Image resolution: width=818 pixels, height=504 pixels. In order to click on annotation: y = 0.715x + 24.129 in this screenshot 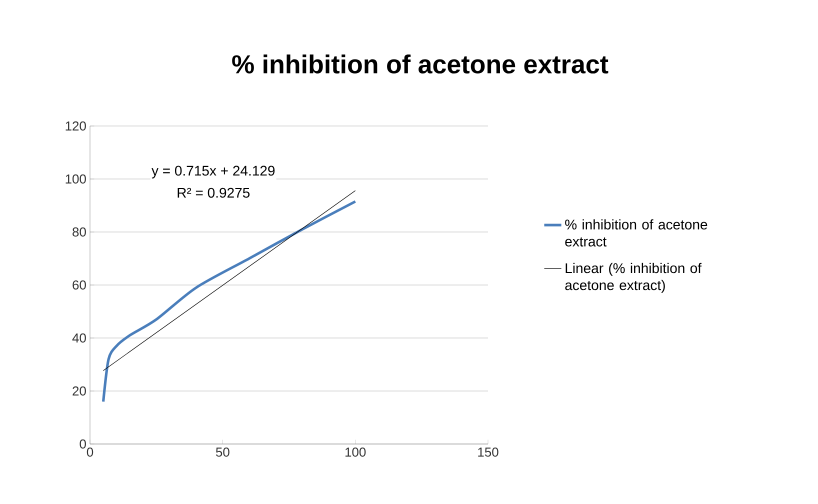, I will do `click(213, 172)`.